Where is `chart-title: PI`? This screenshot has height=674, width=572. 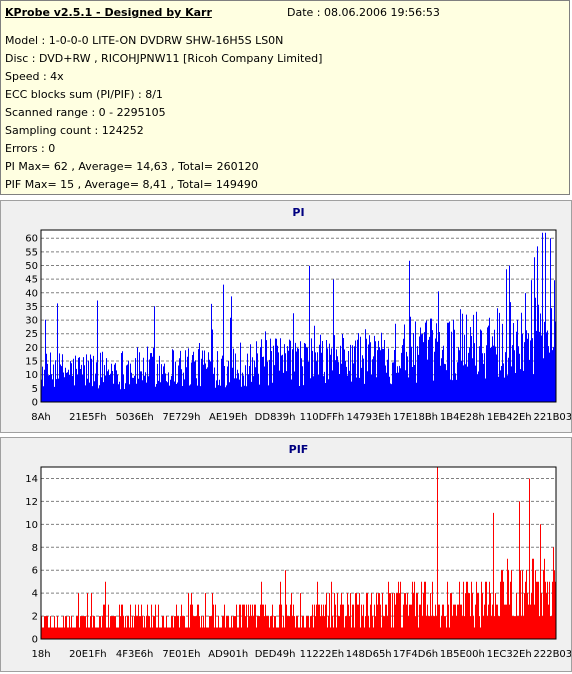
chart-title: PI is located at coordinates (298, 212).